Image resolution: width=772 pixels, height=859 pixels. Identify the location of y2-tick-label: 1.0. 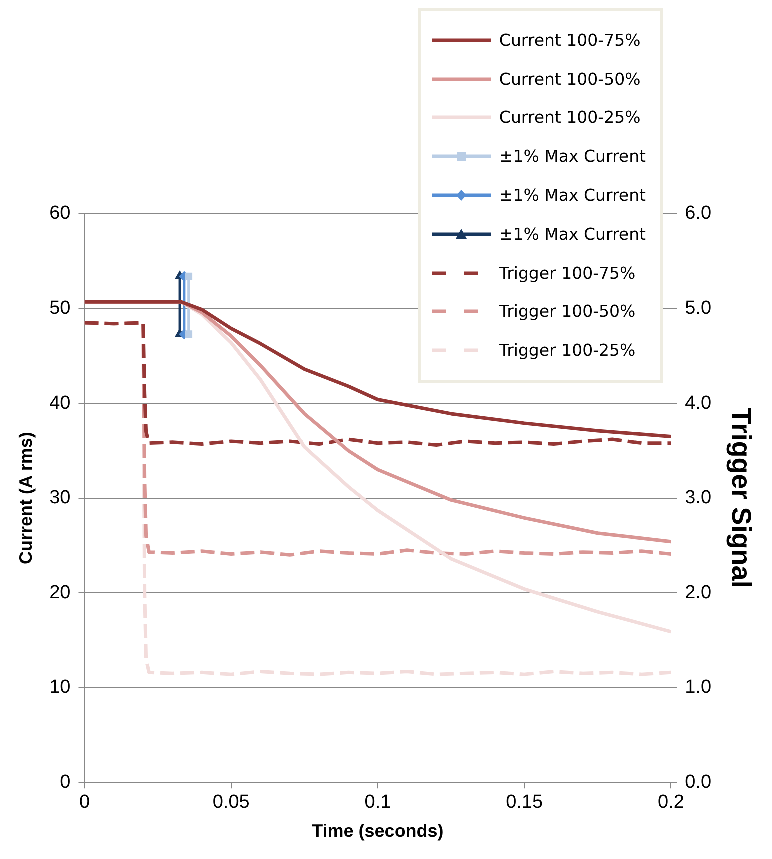
(698, 687).